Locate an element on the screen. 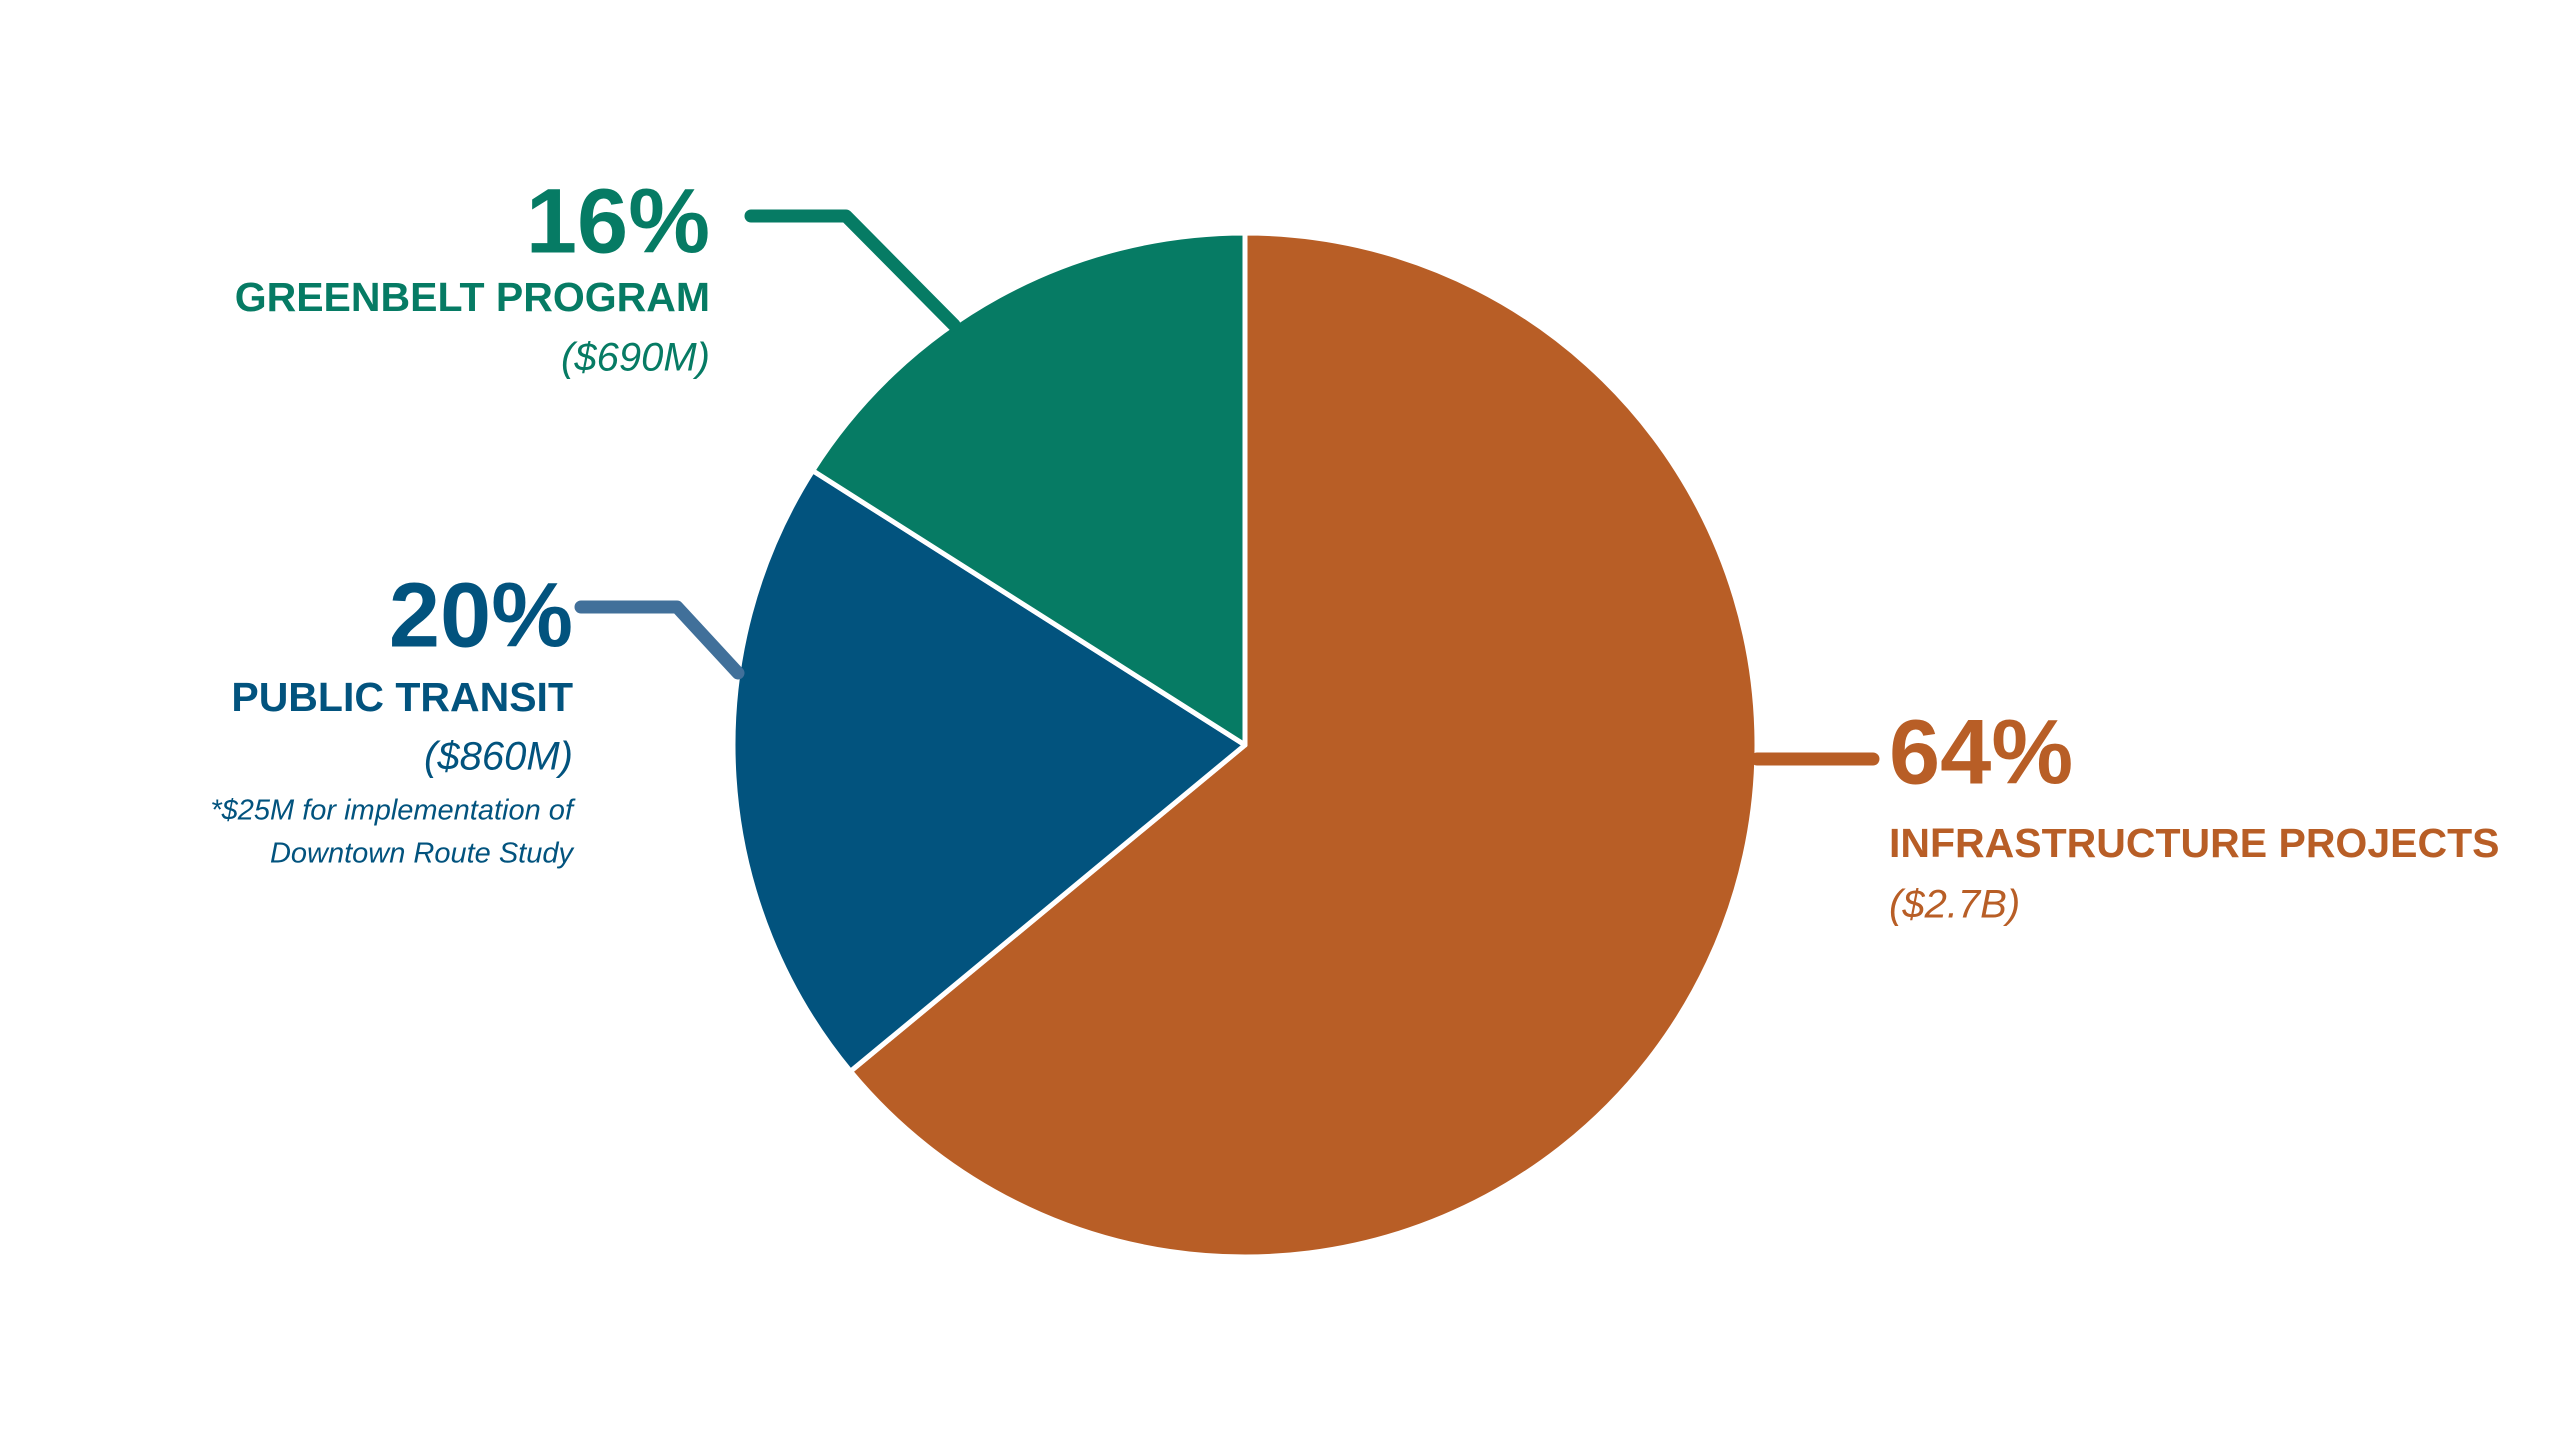  category-label: INFRASTRUCTURE PROJECTS is located at coordinates (2194, 843).